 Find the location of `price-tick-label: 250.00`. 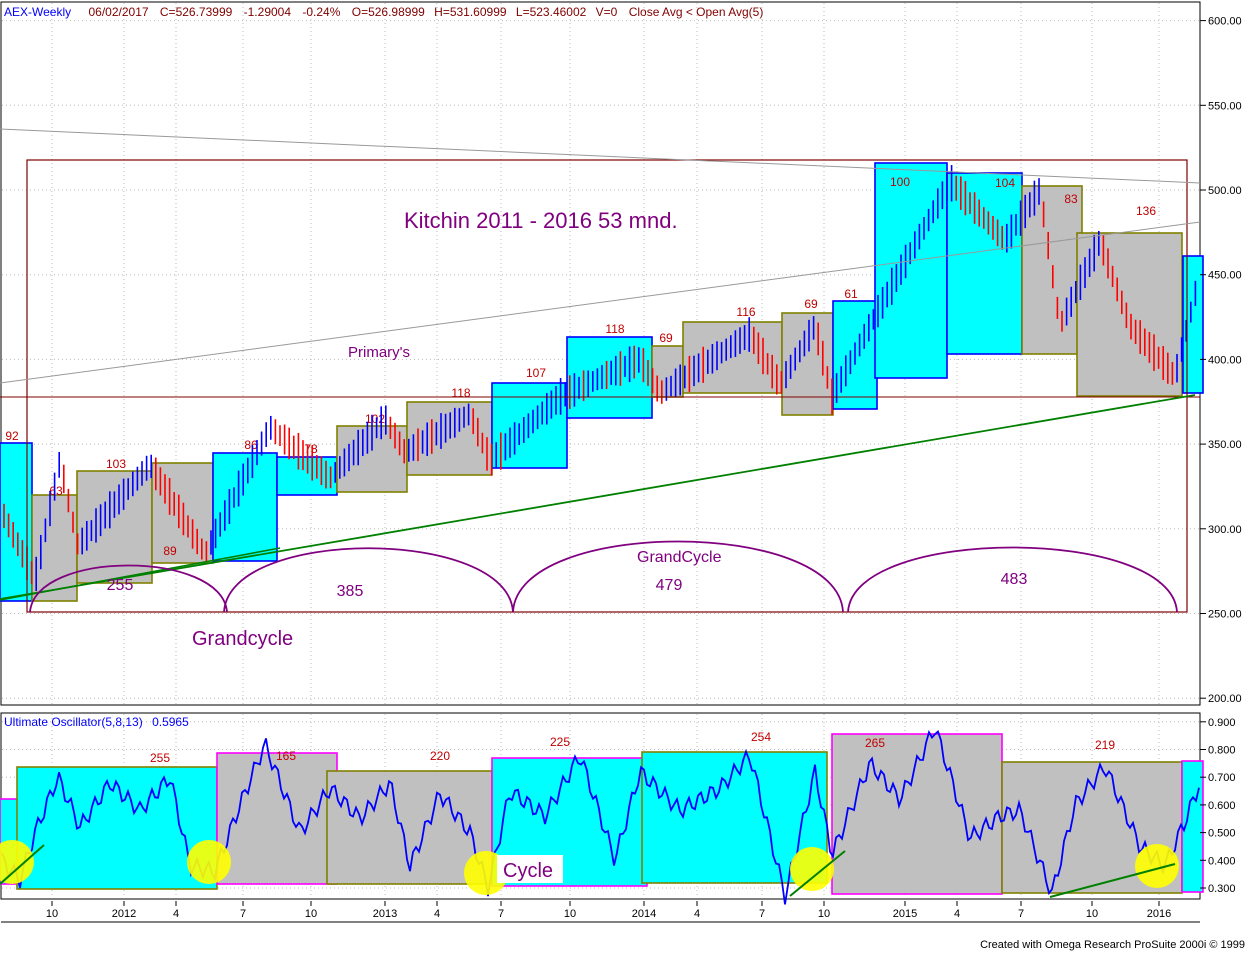

price-tick-label: 250.00 is located at coordinates (1225, 615).